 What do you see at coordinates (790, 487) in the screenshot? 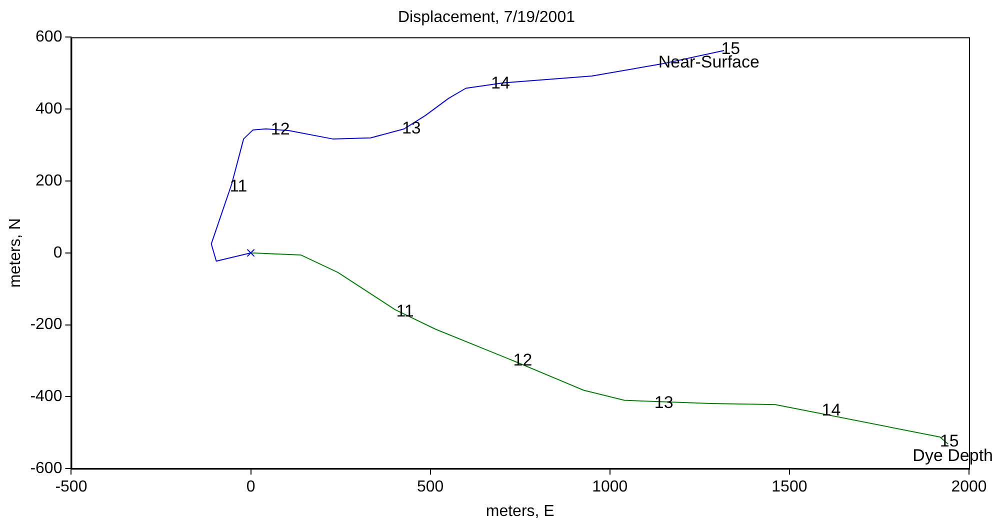
I see `x-tick-label: 1500` at bounding box center [790, 487].